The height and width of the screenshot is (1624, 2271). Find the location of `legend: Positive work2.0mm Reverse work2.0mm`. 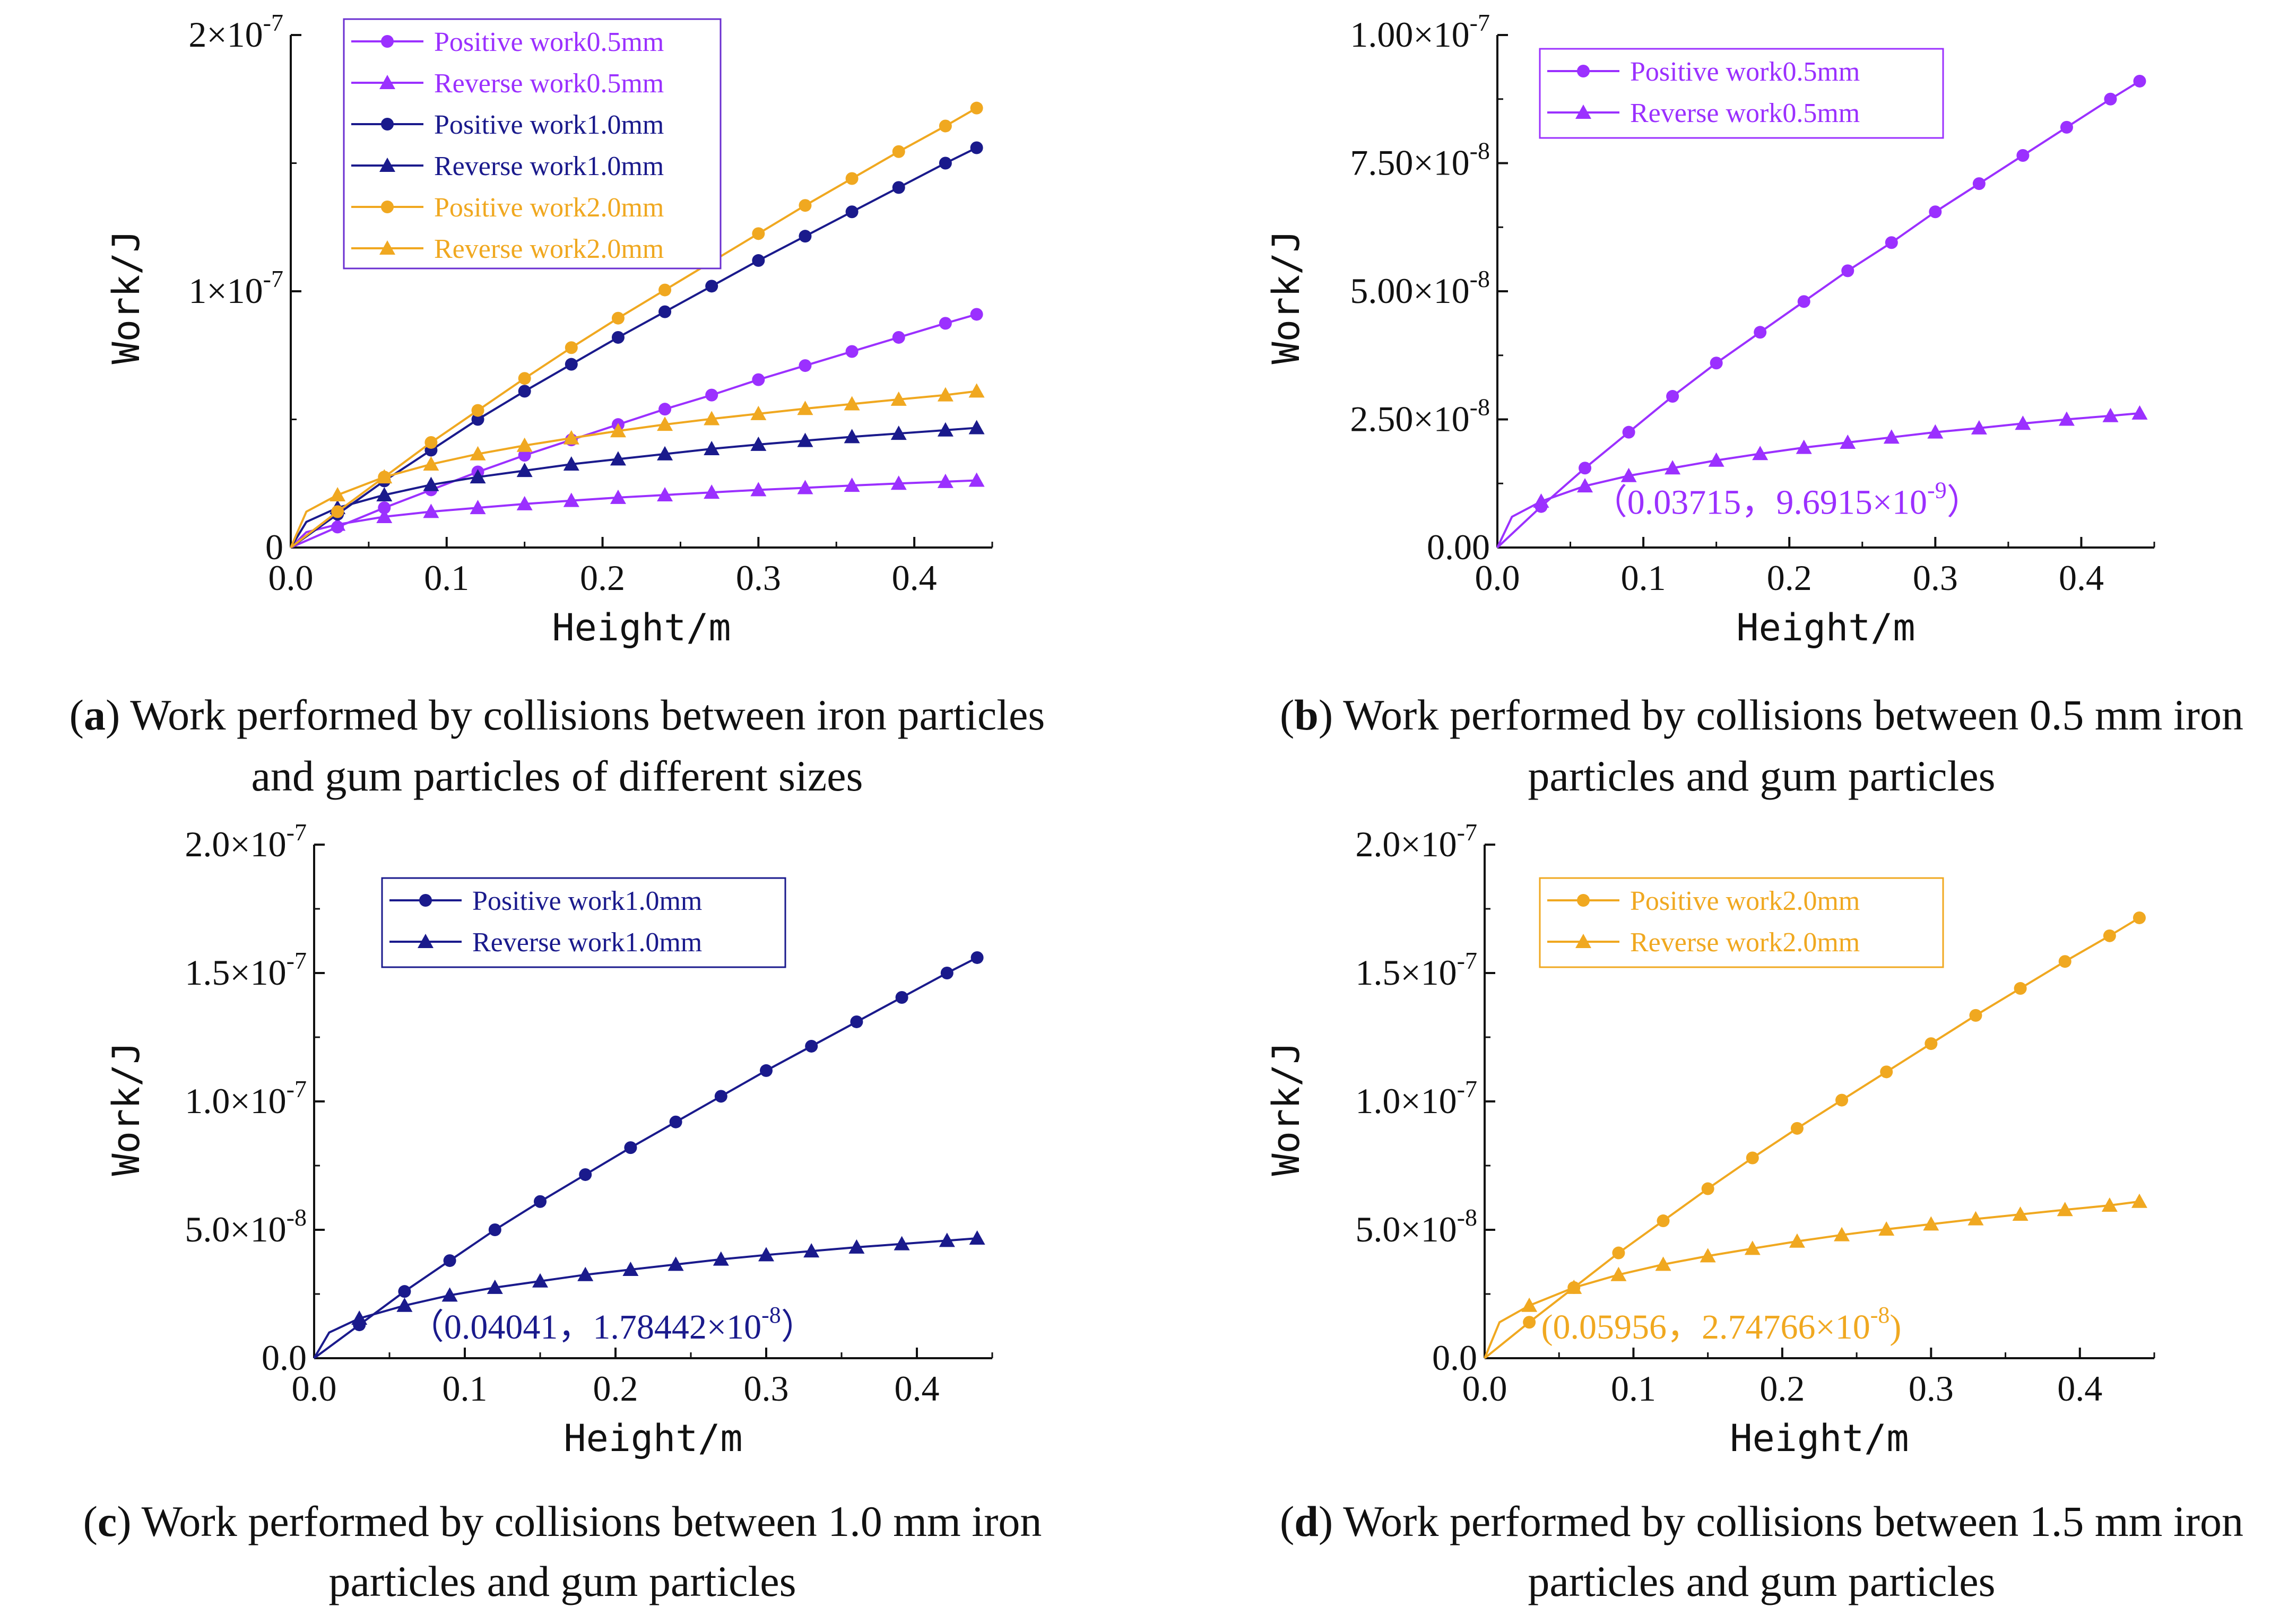

legend: Positive work2.0mm Reverse work2.0mm is located at coordinates (1741, 922).